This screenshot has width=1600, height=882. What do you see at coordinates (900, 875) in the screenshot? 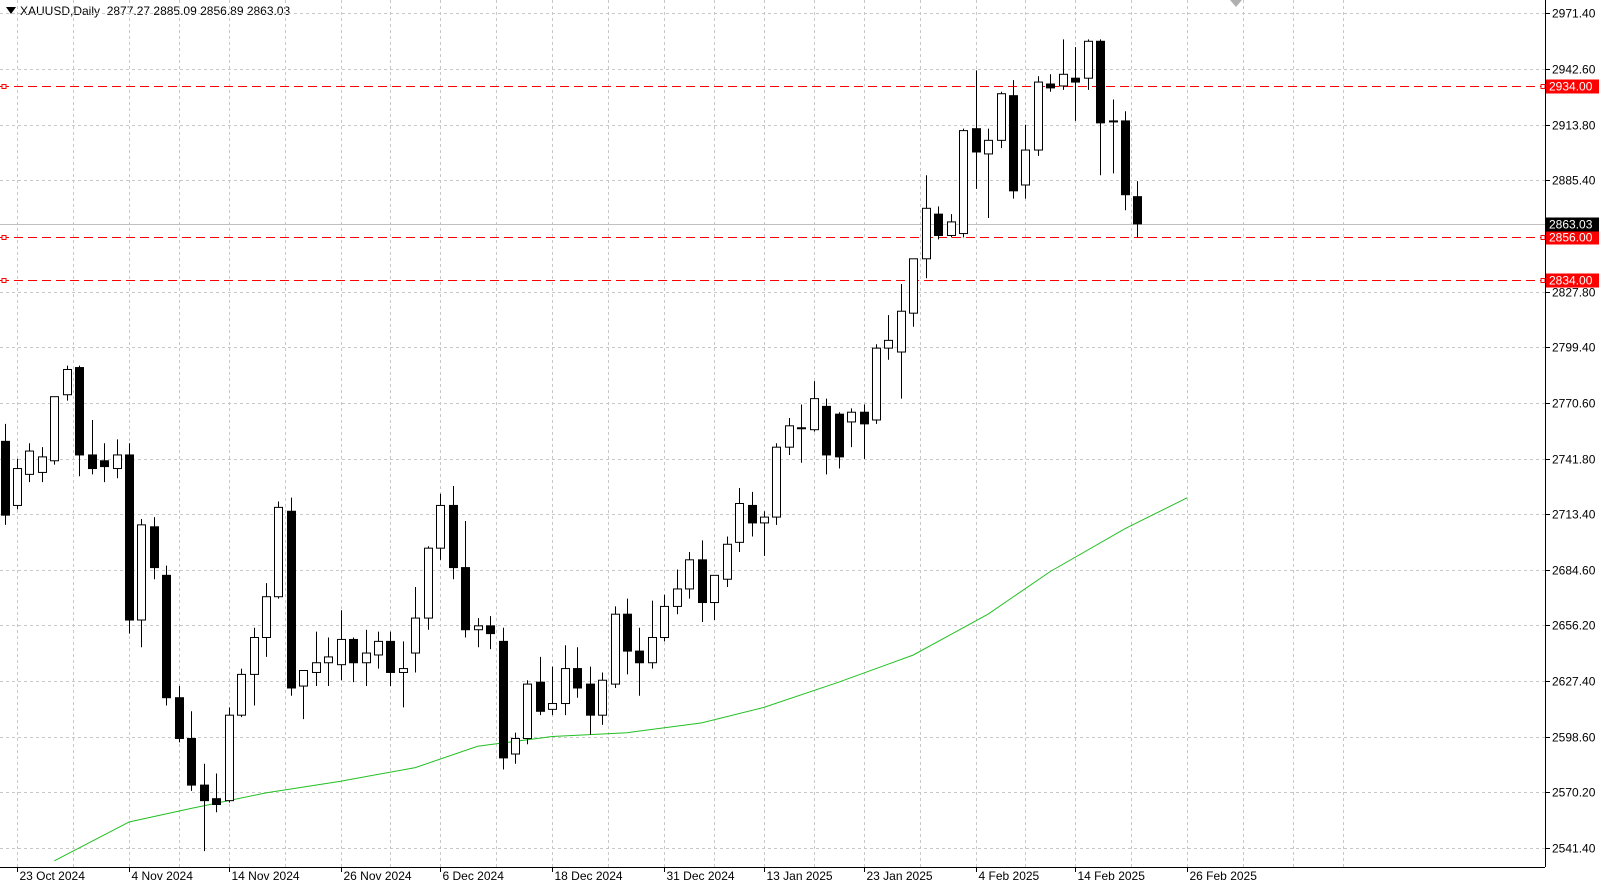
I see `x-tick-label: 23 Jan 2025` at bounding box center [900, 875].